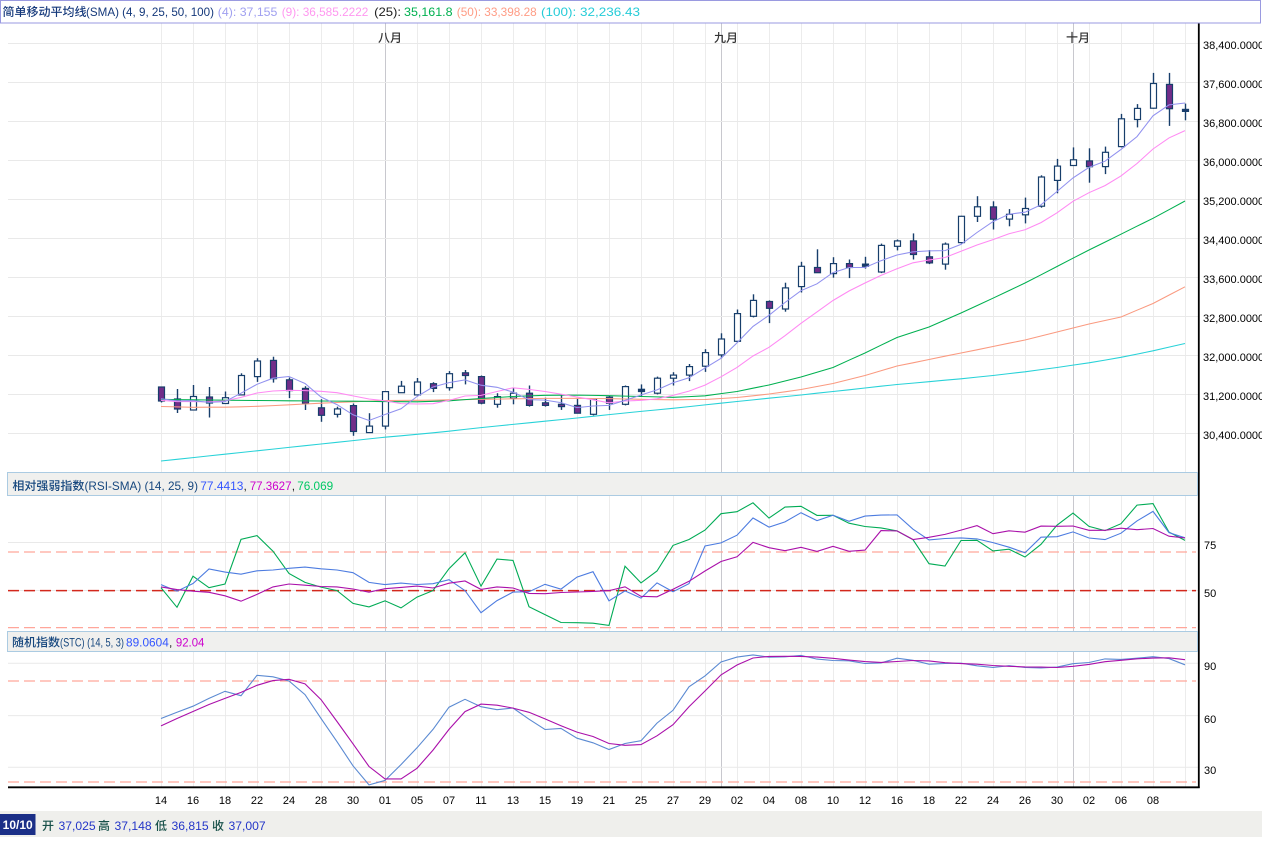 The height and width of the screenshot is (842, 1262). What do you see at coordinates (480, 801) in the screenshot?
I see `svg-text: 11` at bounding box center [480, 801].